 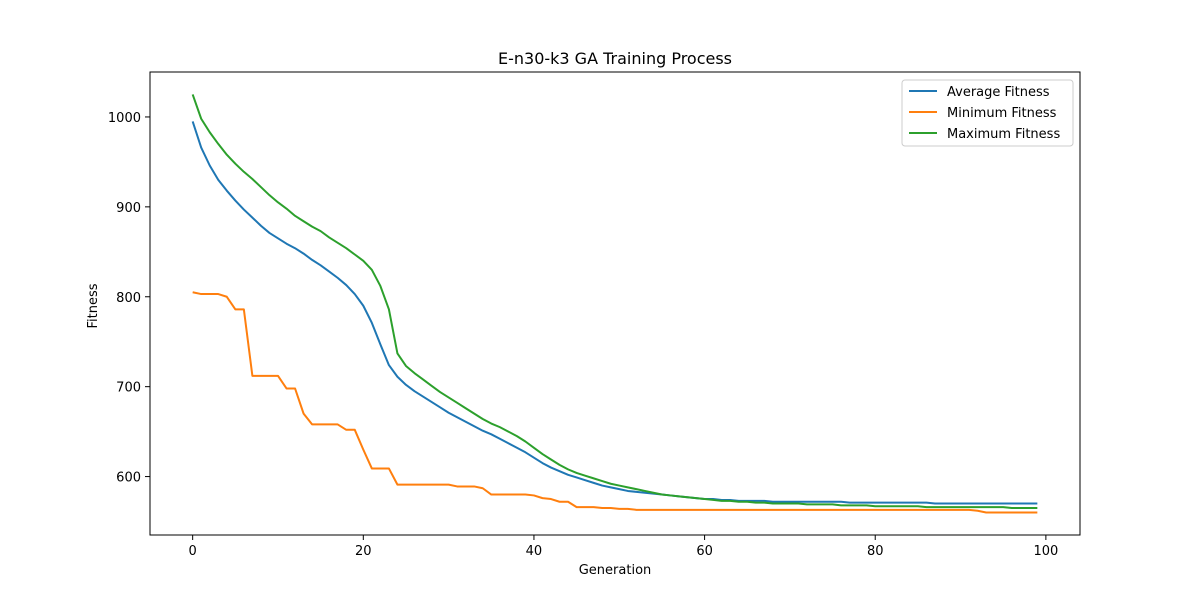 What do you see at coordinates (998, 92) in the screenshot?
I see `legend-label-average-fitness: Average Fitness` at bounding box center [998, 92].